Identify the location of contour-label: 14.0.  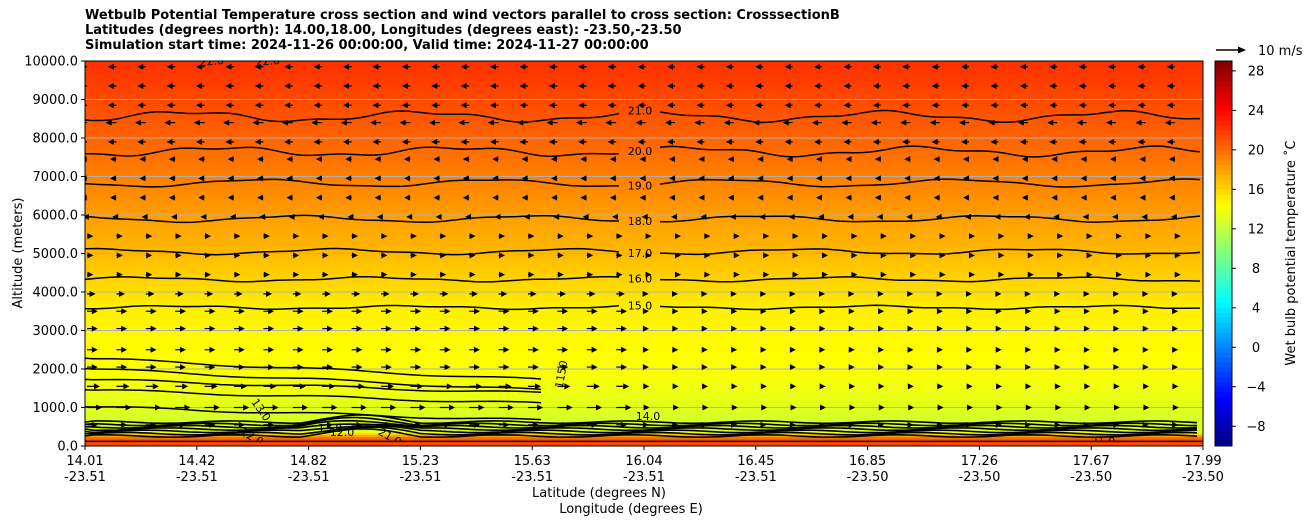
(648, 416).